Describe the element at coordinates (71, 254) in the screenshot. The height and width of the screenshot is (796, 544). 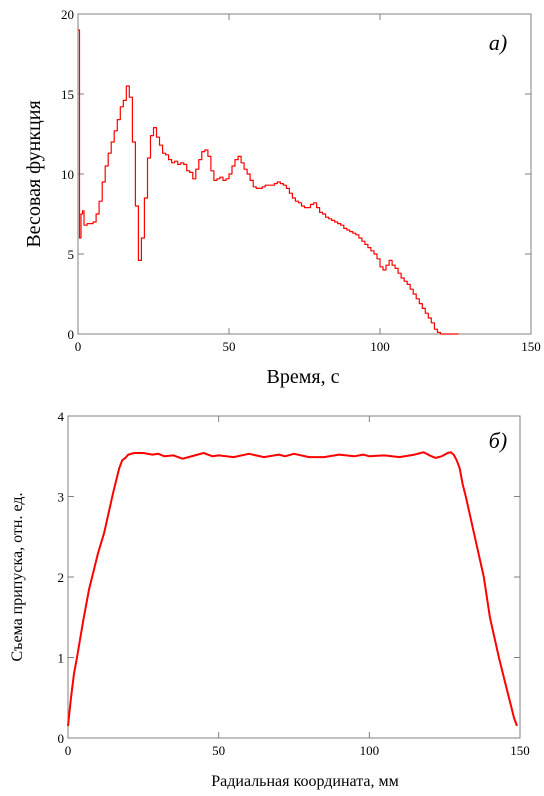
I see `y-tick-label: 5` at that location.